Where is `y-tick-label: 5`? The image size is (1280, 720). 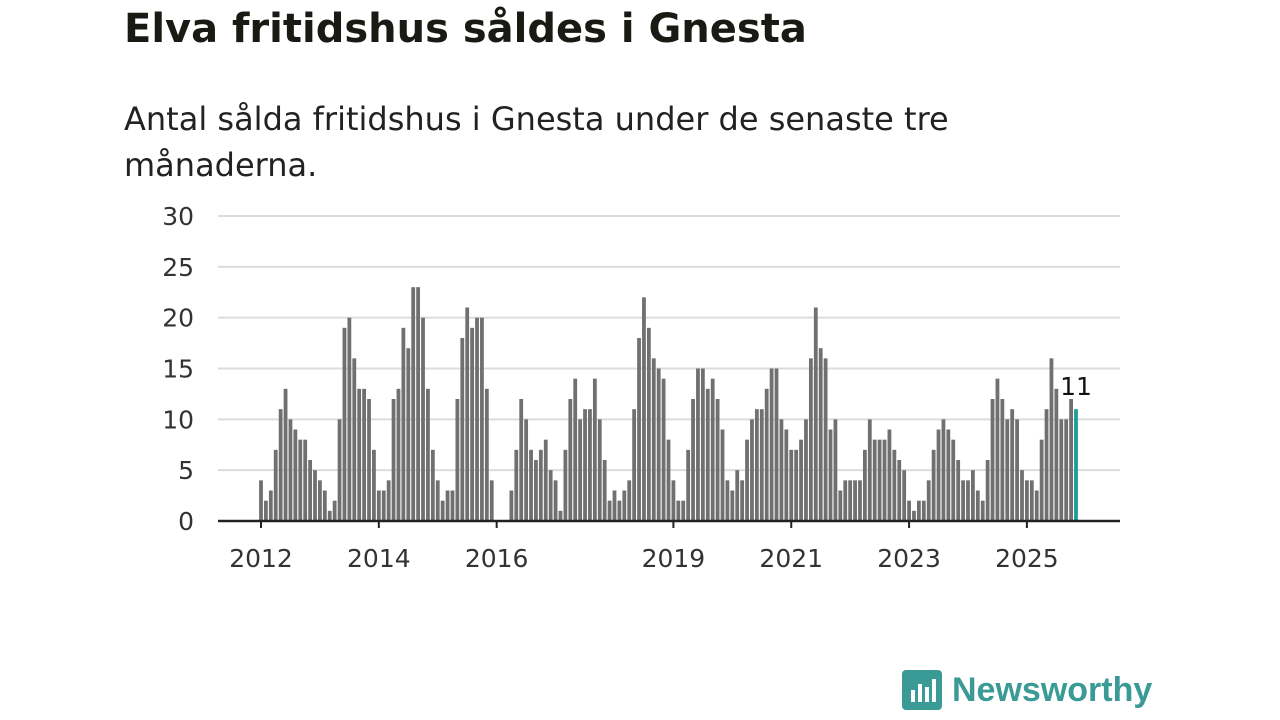 y-tick-label: 5 is located at coordinates (186, 470).